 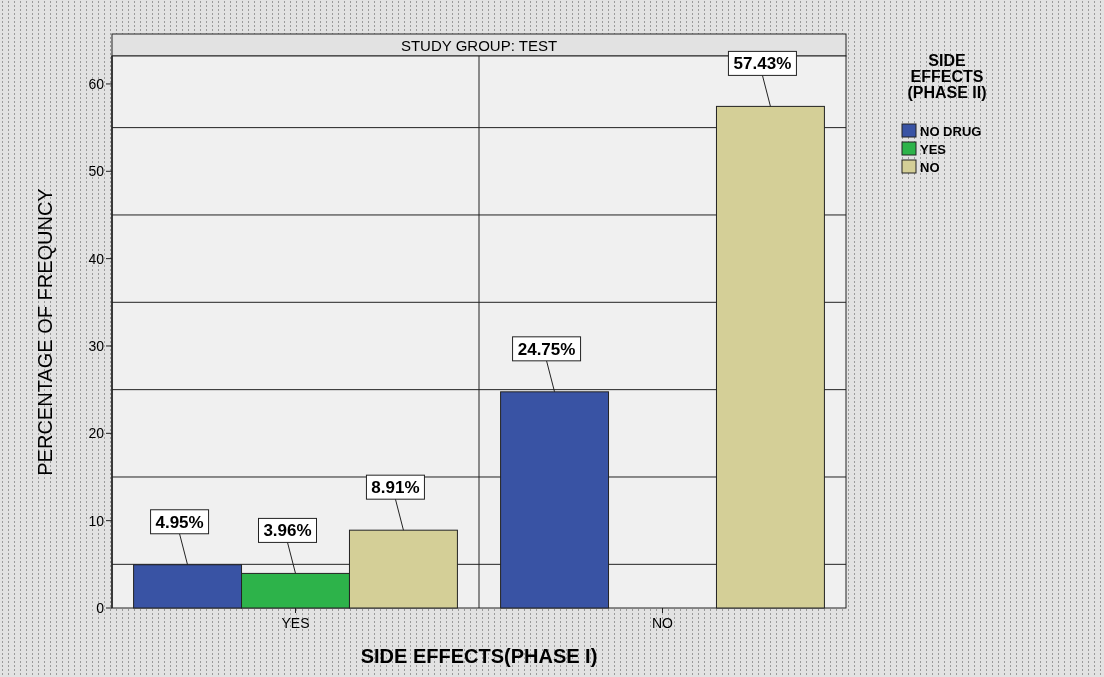 What do you see at coordinates (45, 332) in the screenshot?
I see `y-axis-title: PERCENTAGE OF FREQUNCY` at bounding box center [45, 332].